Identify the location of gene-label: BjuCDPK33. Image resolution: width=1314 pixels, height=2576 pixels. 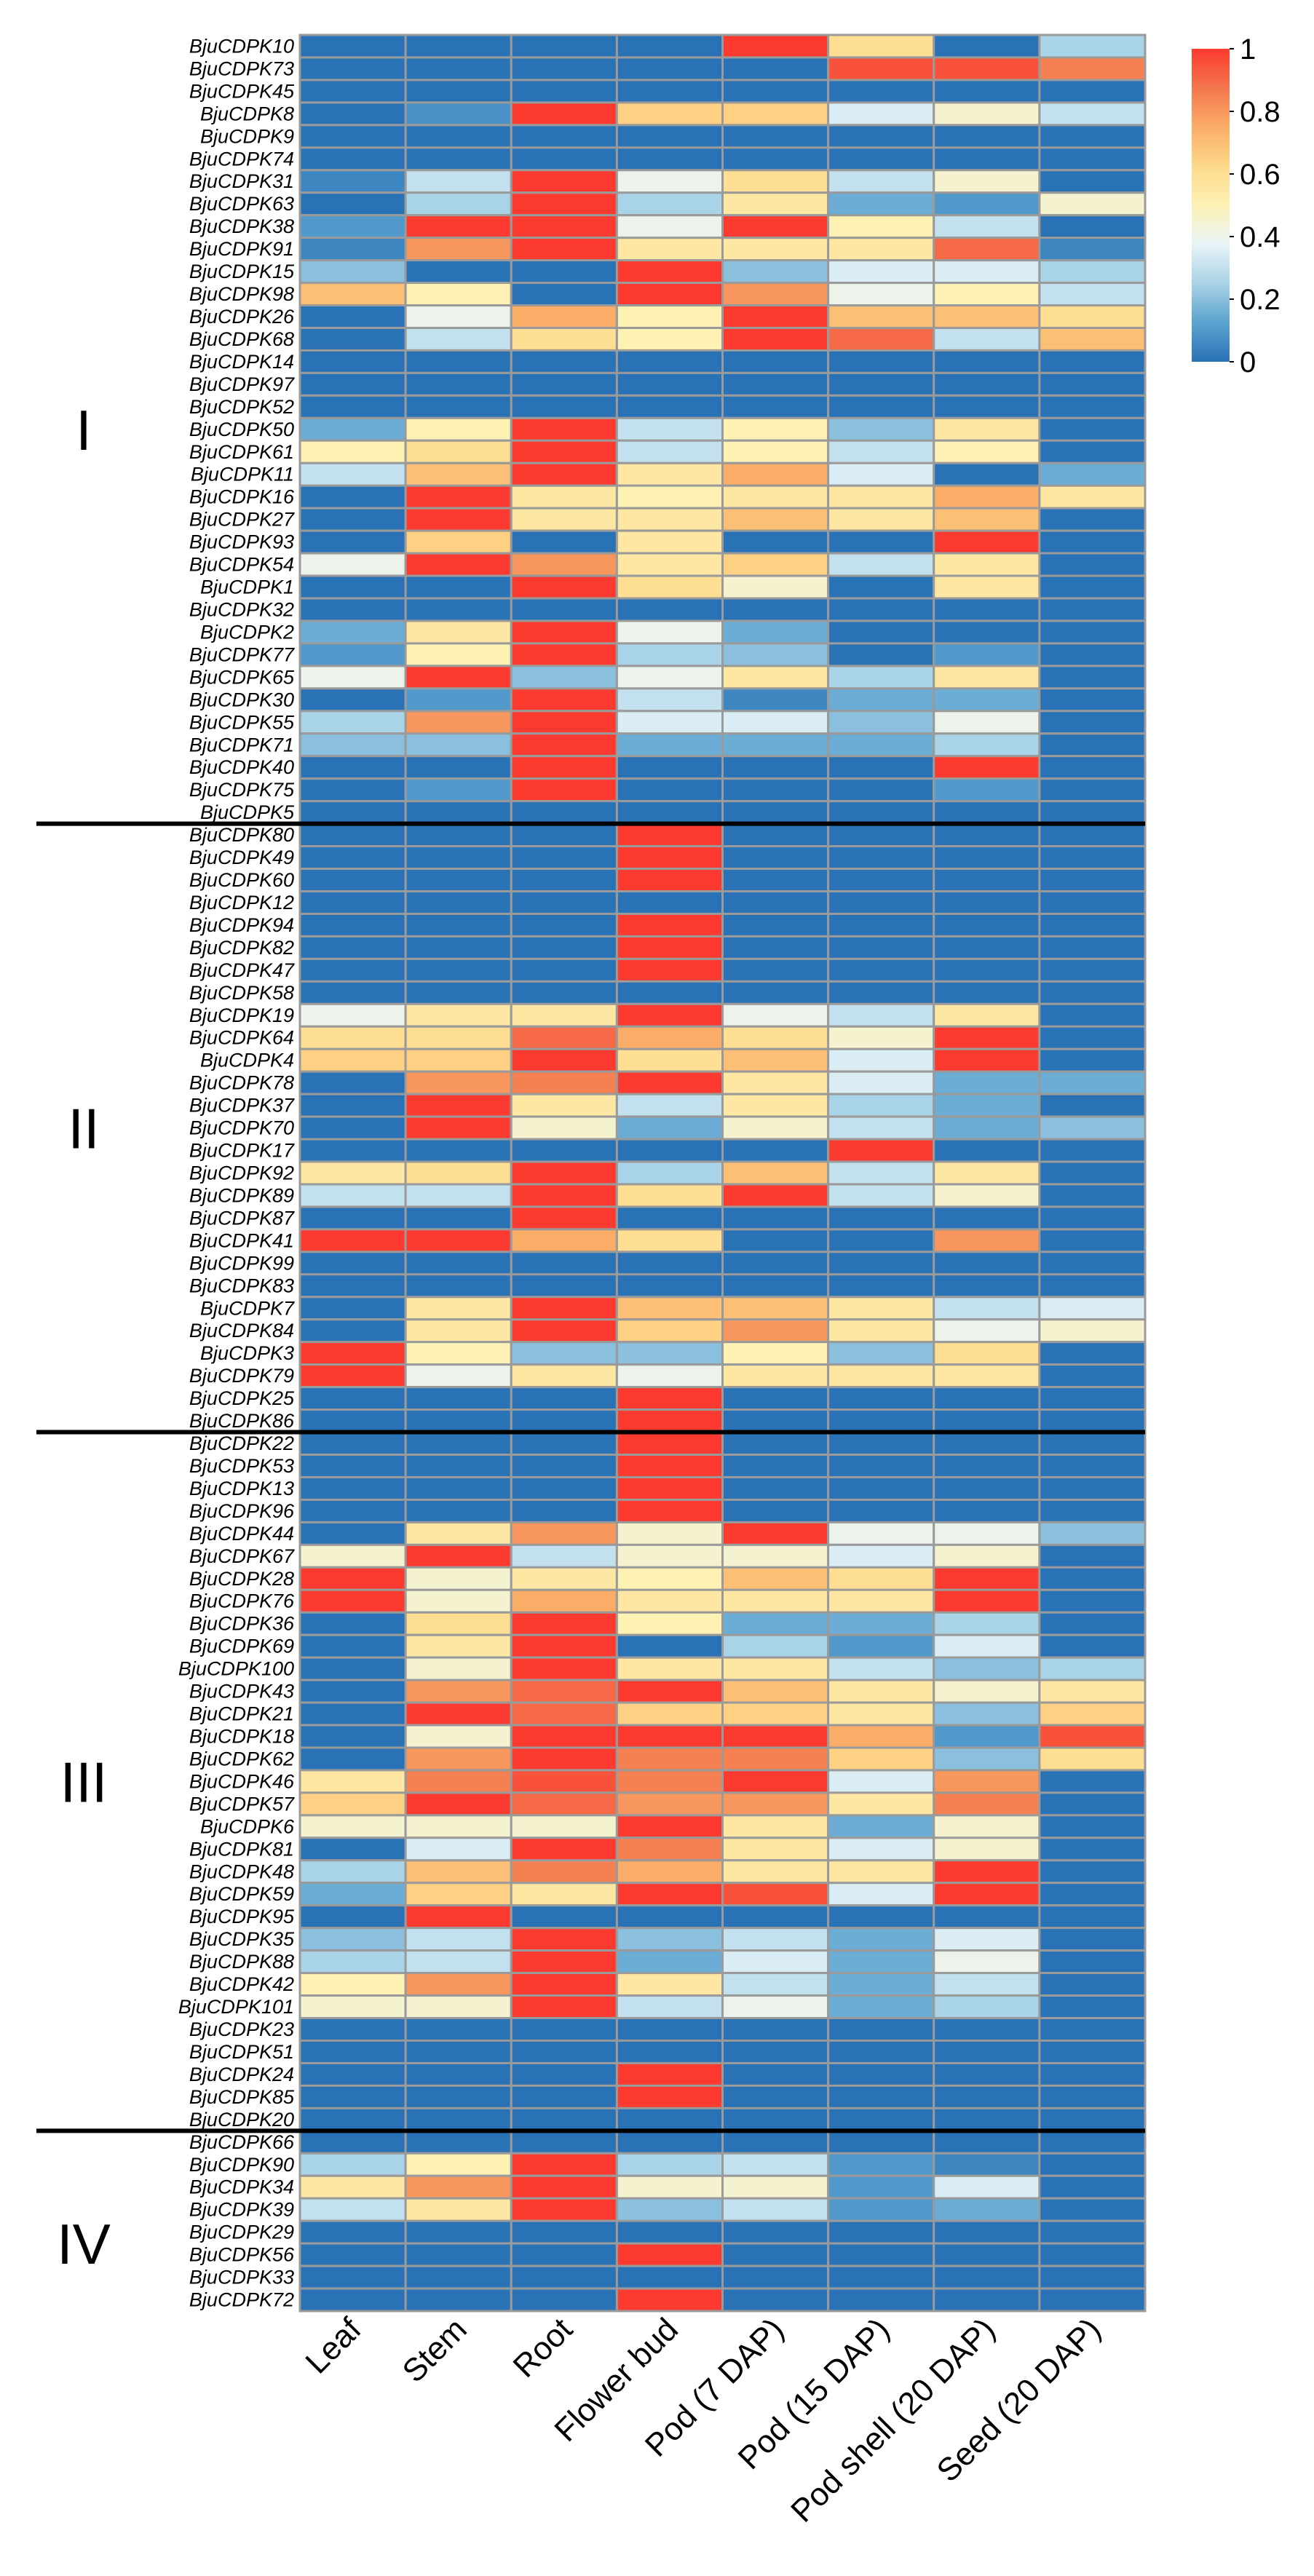
(241, 2277).